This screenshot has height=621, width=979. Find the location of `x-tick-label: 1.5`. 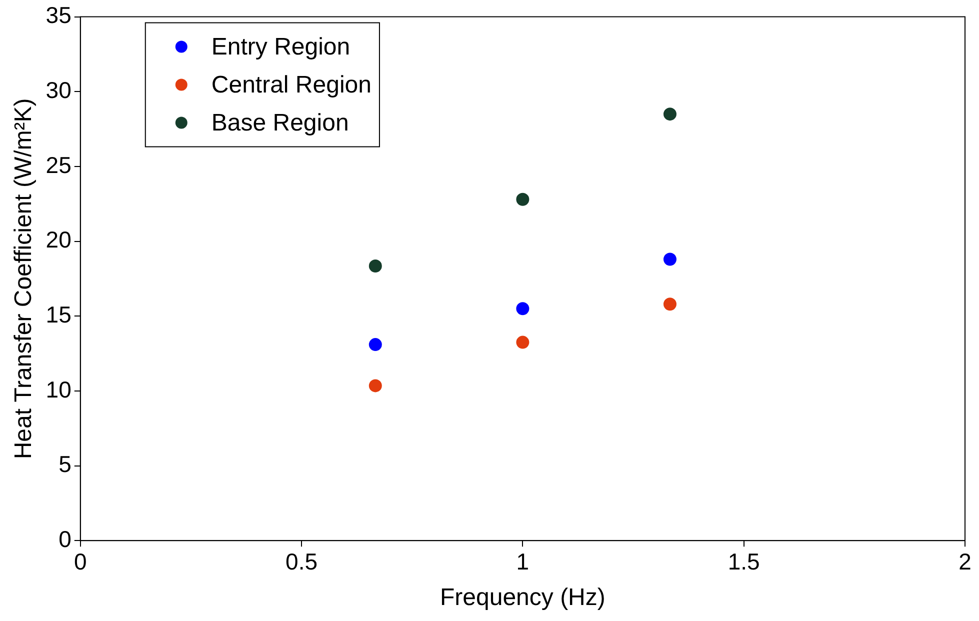

x-tick-label: 1.5 is located at coordinates (744, 561).